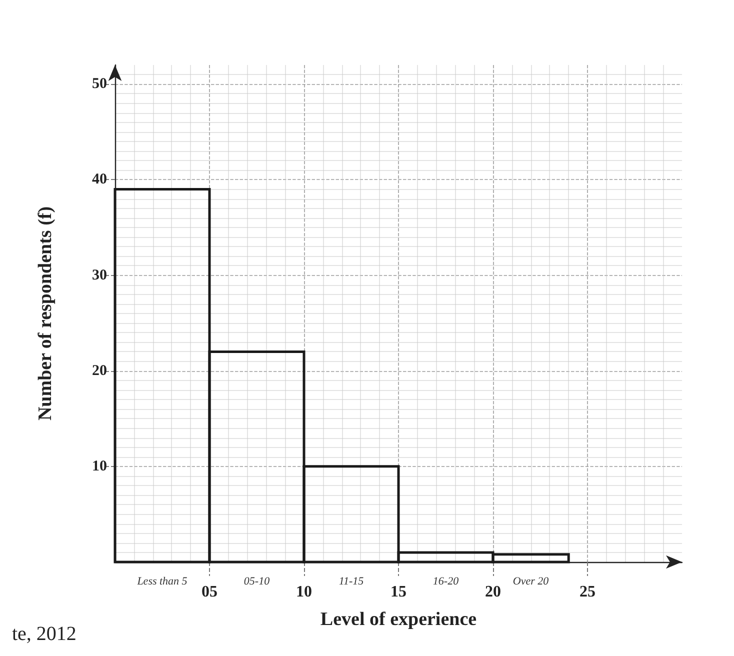 The image size is (734, 656). I want to click on text: 05-10, so click(257, 582).